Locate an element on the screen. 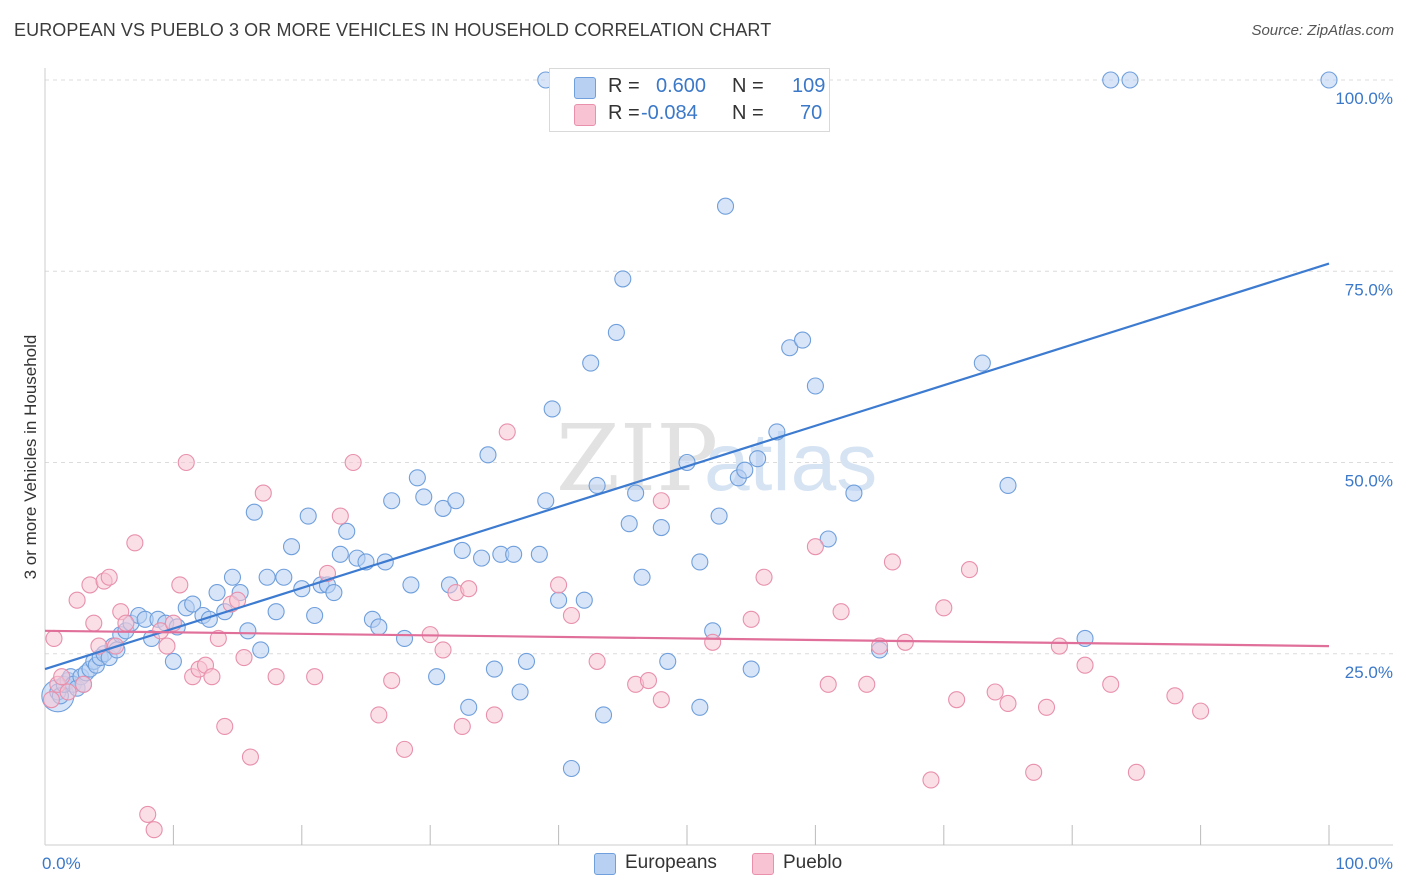  pueblo-n-value: 70 is located at coordinates (811, 113).